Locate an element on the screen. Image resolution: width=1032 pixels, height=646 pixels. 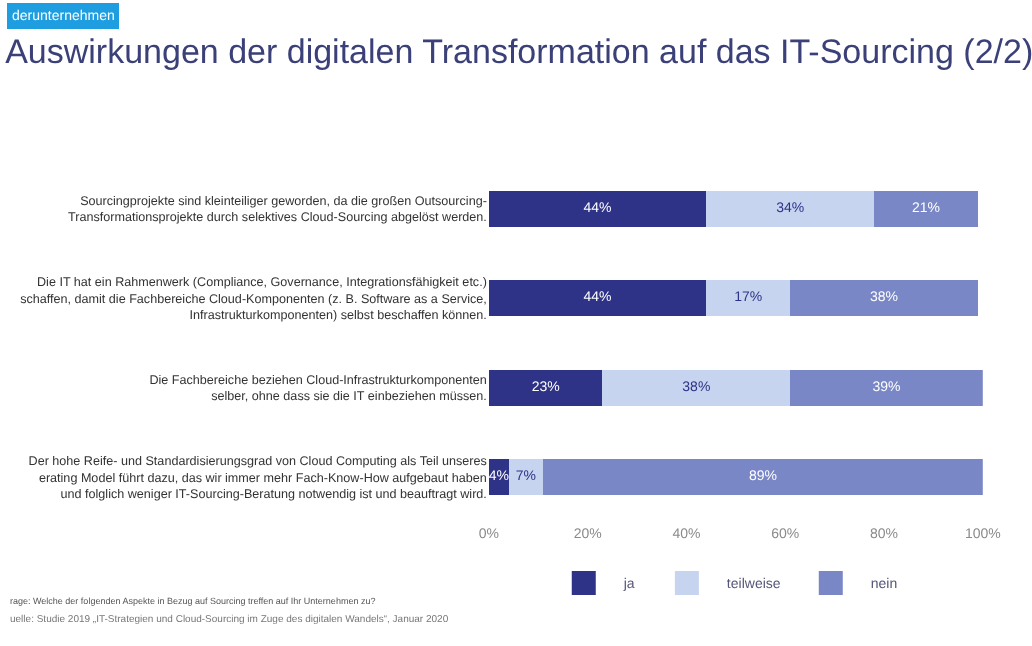
chart-title: Auswirkungen der digitalen Transformation auf das IT-Sourcing (2/2) is located at coordinates (518, 51).